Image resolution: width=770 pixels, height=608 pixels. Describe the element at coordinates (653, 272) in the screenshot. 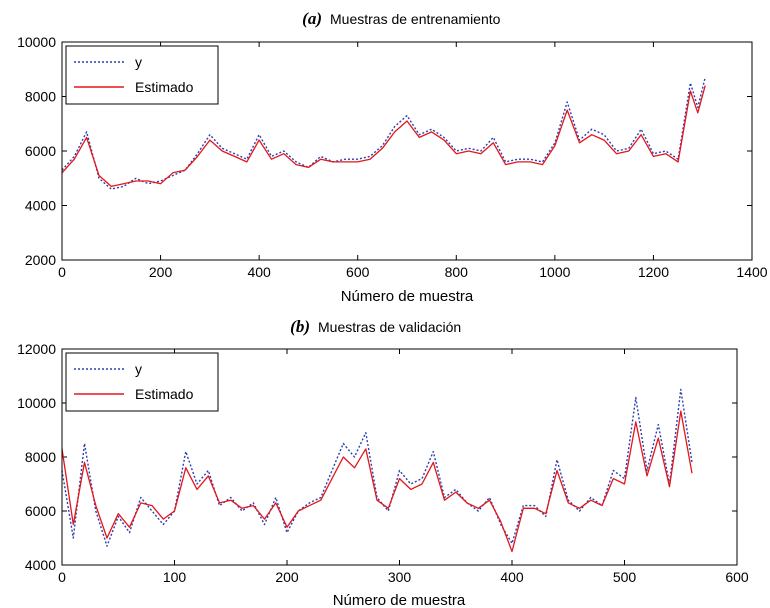

I see `x-tick-label: 1200` at that location.